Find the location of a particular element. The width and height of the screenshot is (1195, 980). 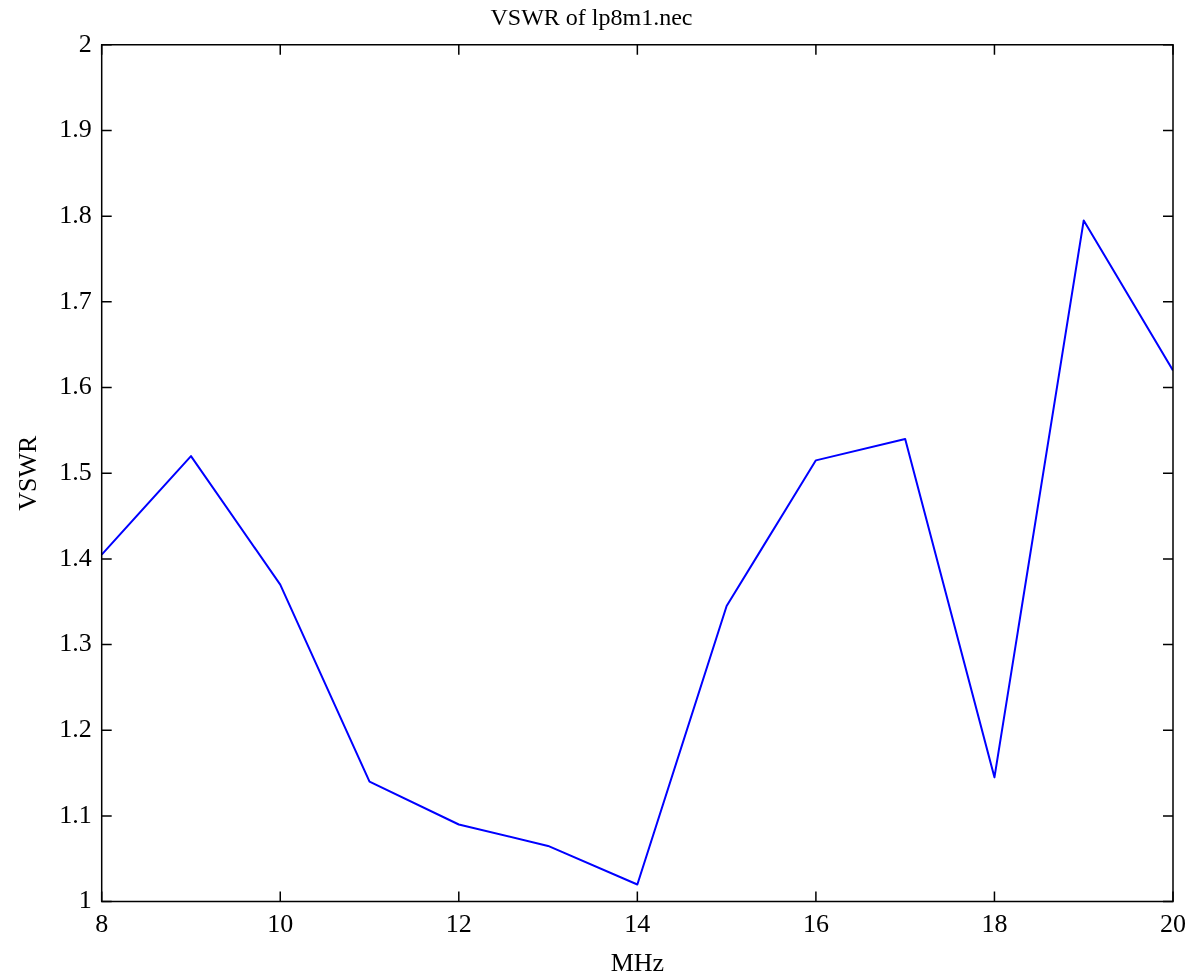

x-tick-label: 12 is located at coordinates (458, 924).